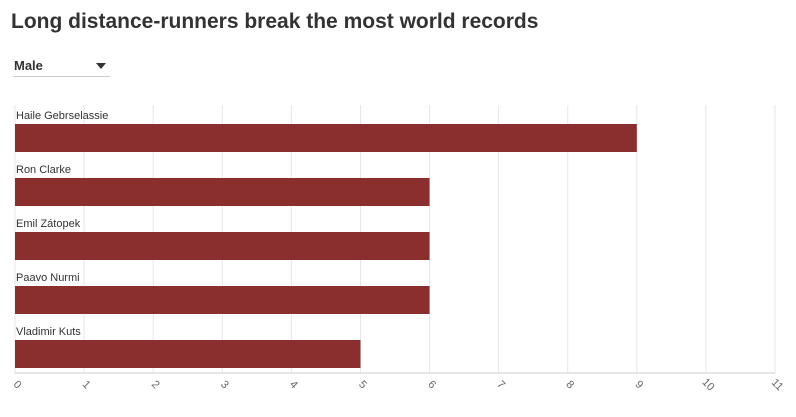 The image size is (796, 417). Describe the element at coordinates (293, 384) in the screenshot. I see `x-tick-label: 4` at that location.